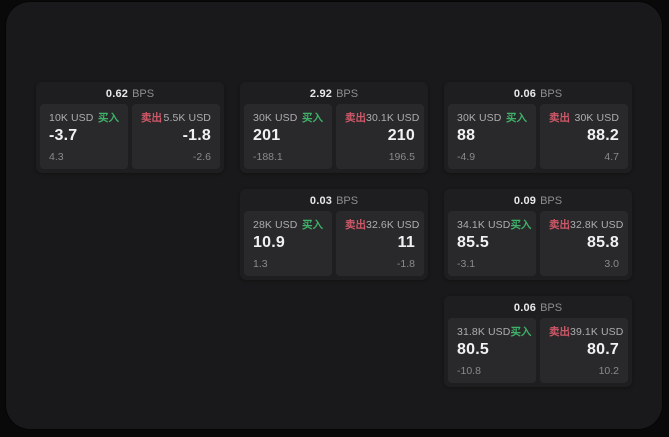 The height and width of the screenshot is (437, 669). What do you see at coordinates (466, 264) in the screenshot?
I see `buy-sub-value: -3.1` at bounding box center [466, 264].